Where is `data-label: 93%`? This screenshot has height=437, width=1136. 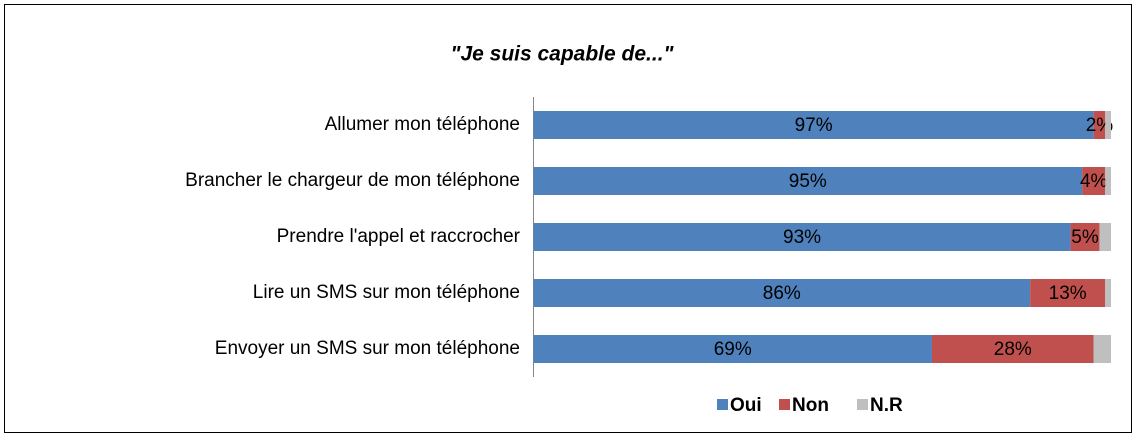
data-label: 93% is located at coordinates (802, 237).